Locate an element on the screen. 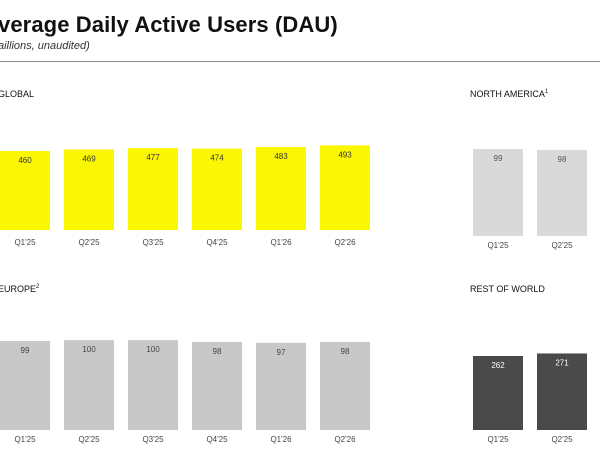  europe-bar-q125 is located at coordinates (25, 385).